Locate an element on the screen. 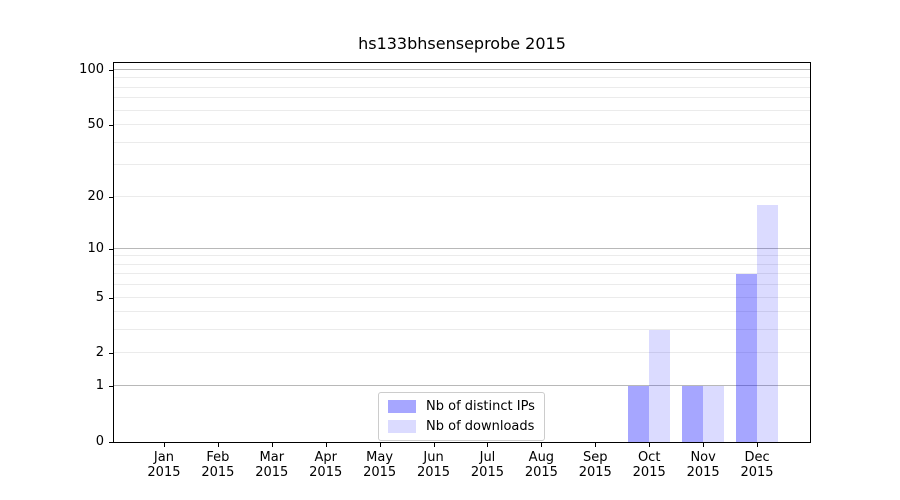  downloads-label: Nb of downloads is located at coordinates (480, 426).